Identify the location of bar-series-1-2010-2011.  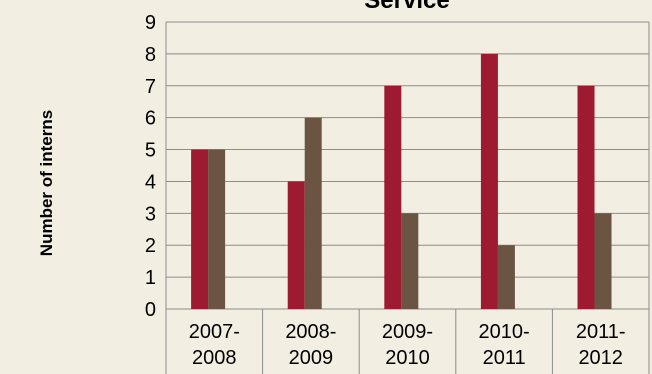
(489, 181).